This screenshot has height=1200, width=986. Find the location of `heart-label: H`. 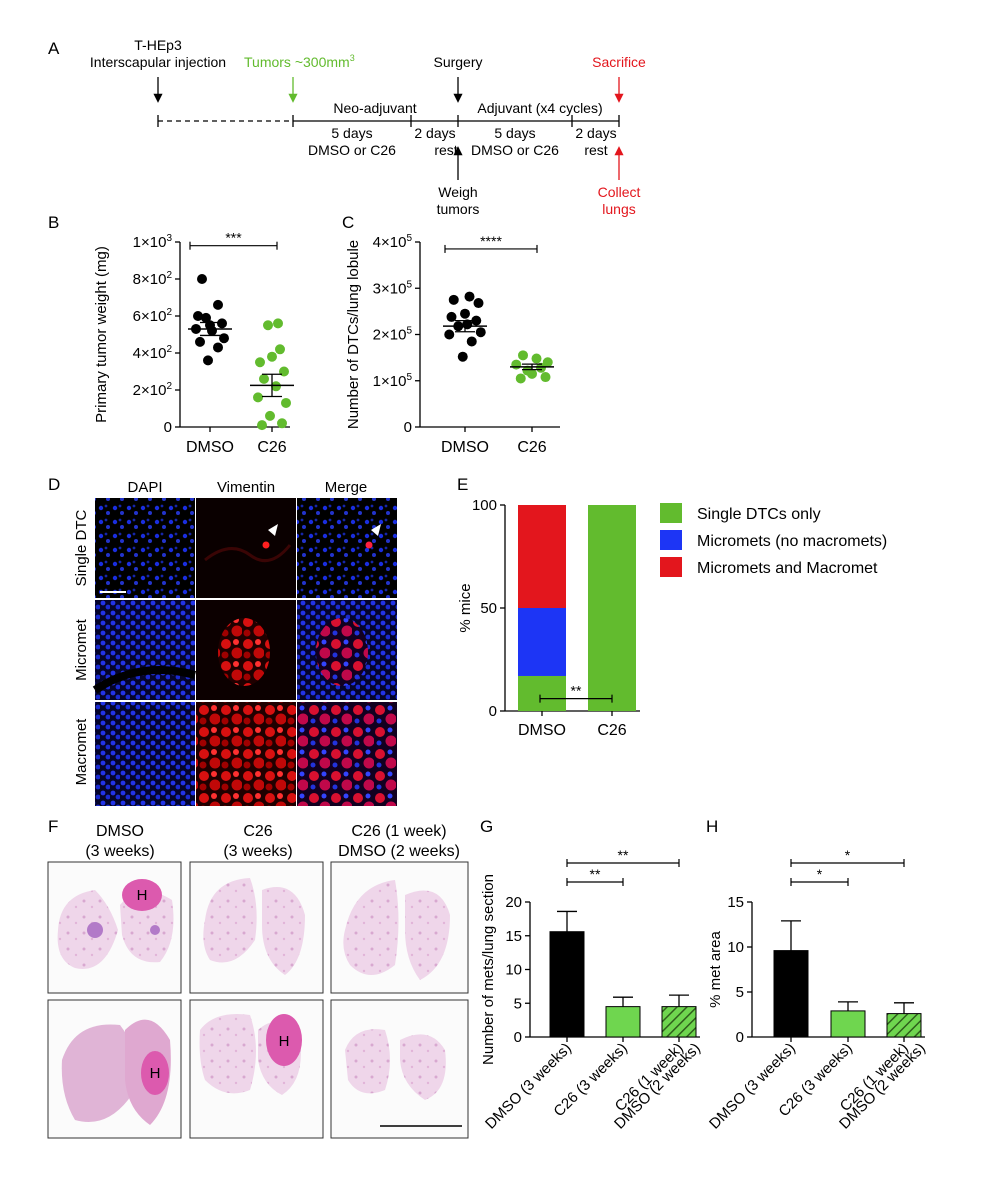

heart-label: H is located at coordinates (142, 895).